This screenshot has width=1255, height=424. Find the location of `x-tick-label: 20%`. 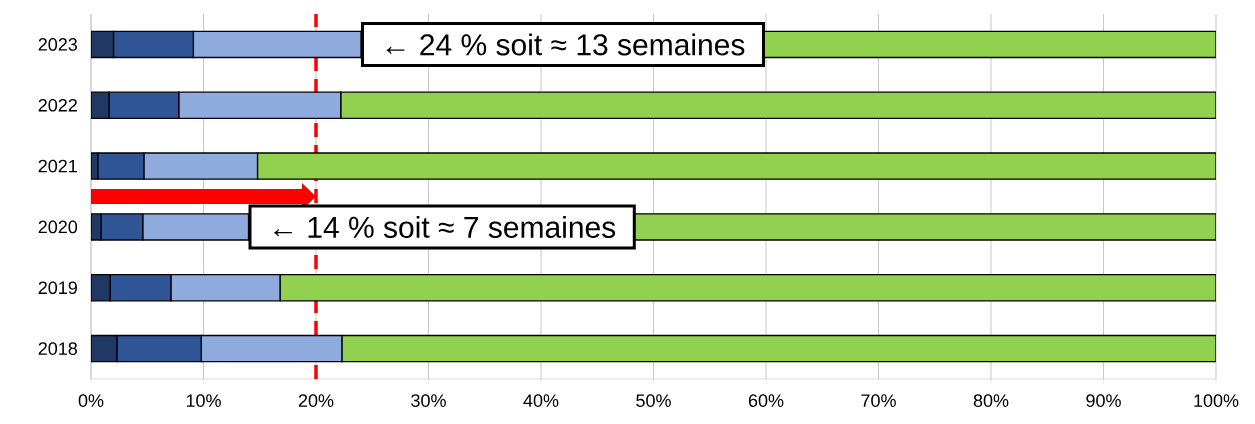

x-tick-label: 20% is located at coordinates (316, 400).